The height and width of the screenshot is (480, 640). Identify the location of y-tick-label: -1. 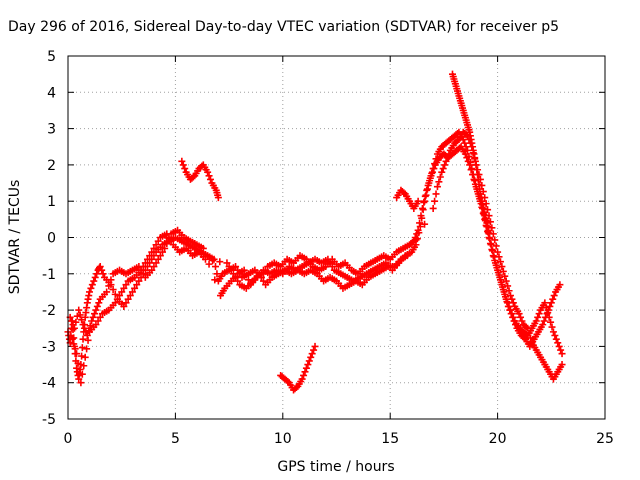
(49, 275).